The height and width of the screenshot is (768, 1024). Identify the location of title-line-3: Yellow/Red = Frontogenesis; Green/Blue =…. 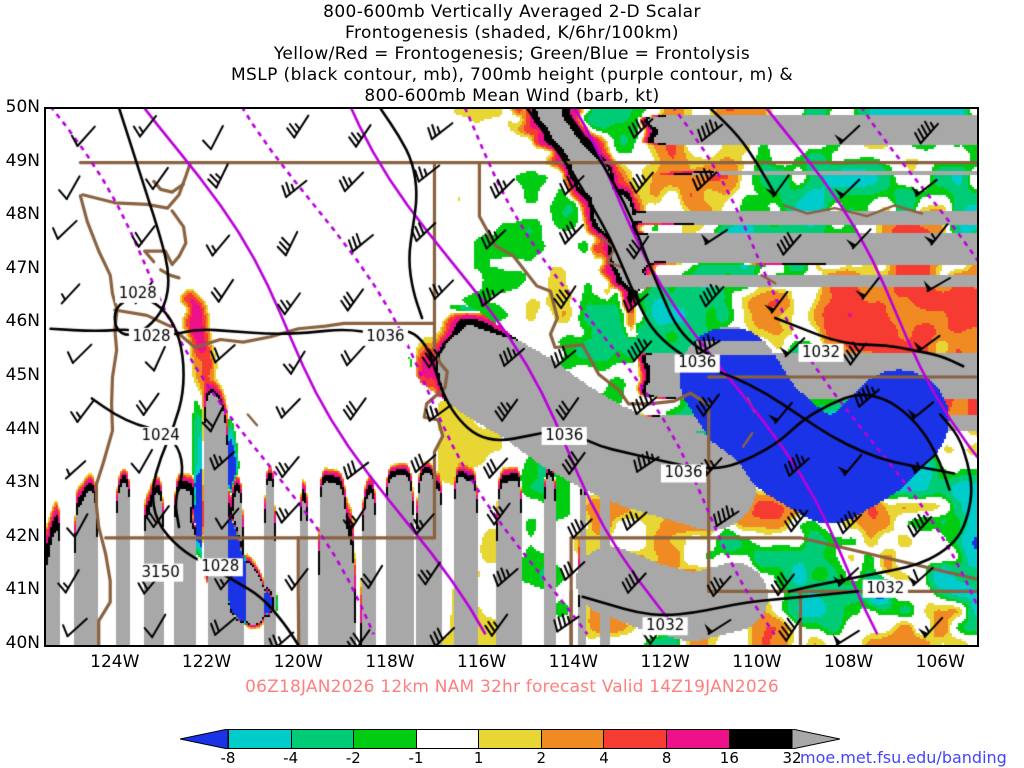
(512, 54).